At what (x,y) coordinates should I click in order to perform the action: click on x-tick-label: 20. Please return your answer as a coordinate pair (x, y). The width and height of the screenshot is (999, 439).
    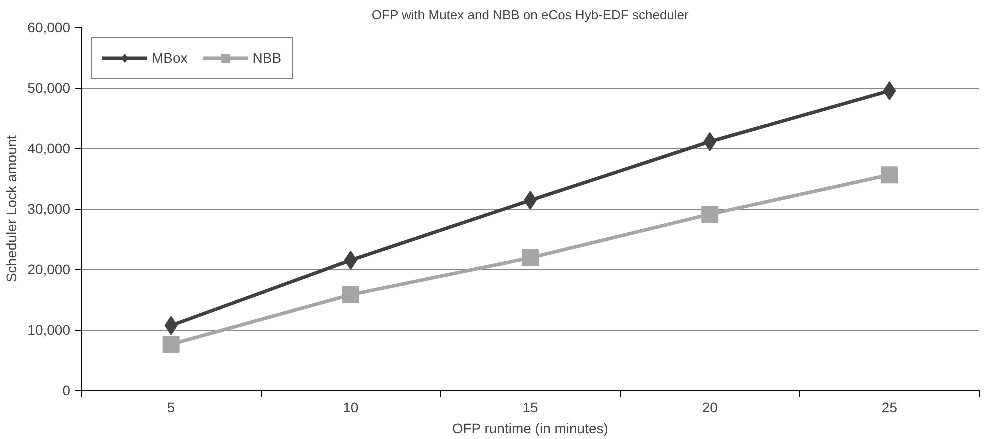
    Looking at the image, I should click on (710, 408).